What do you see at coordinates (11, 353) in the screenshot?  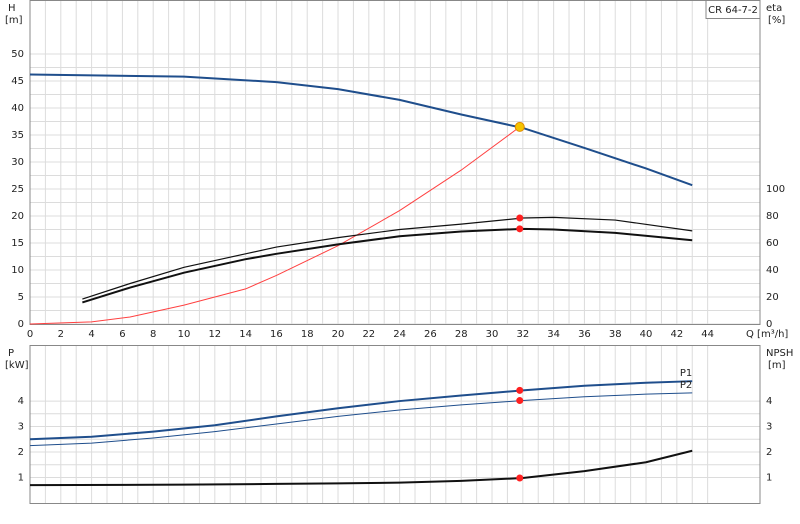 I see `y-axis-label: P` at bounding box center [11, 353].